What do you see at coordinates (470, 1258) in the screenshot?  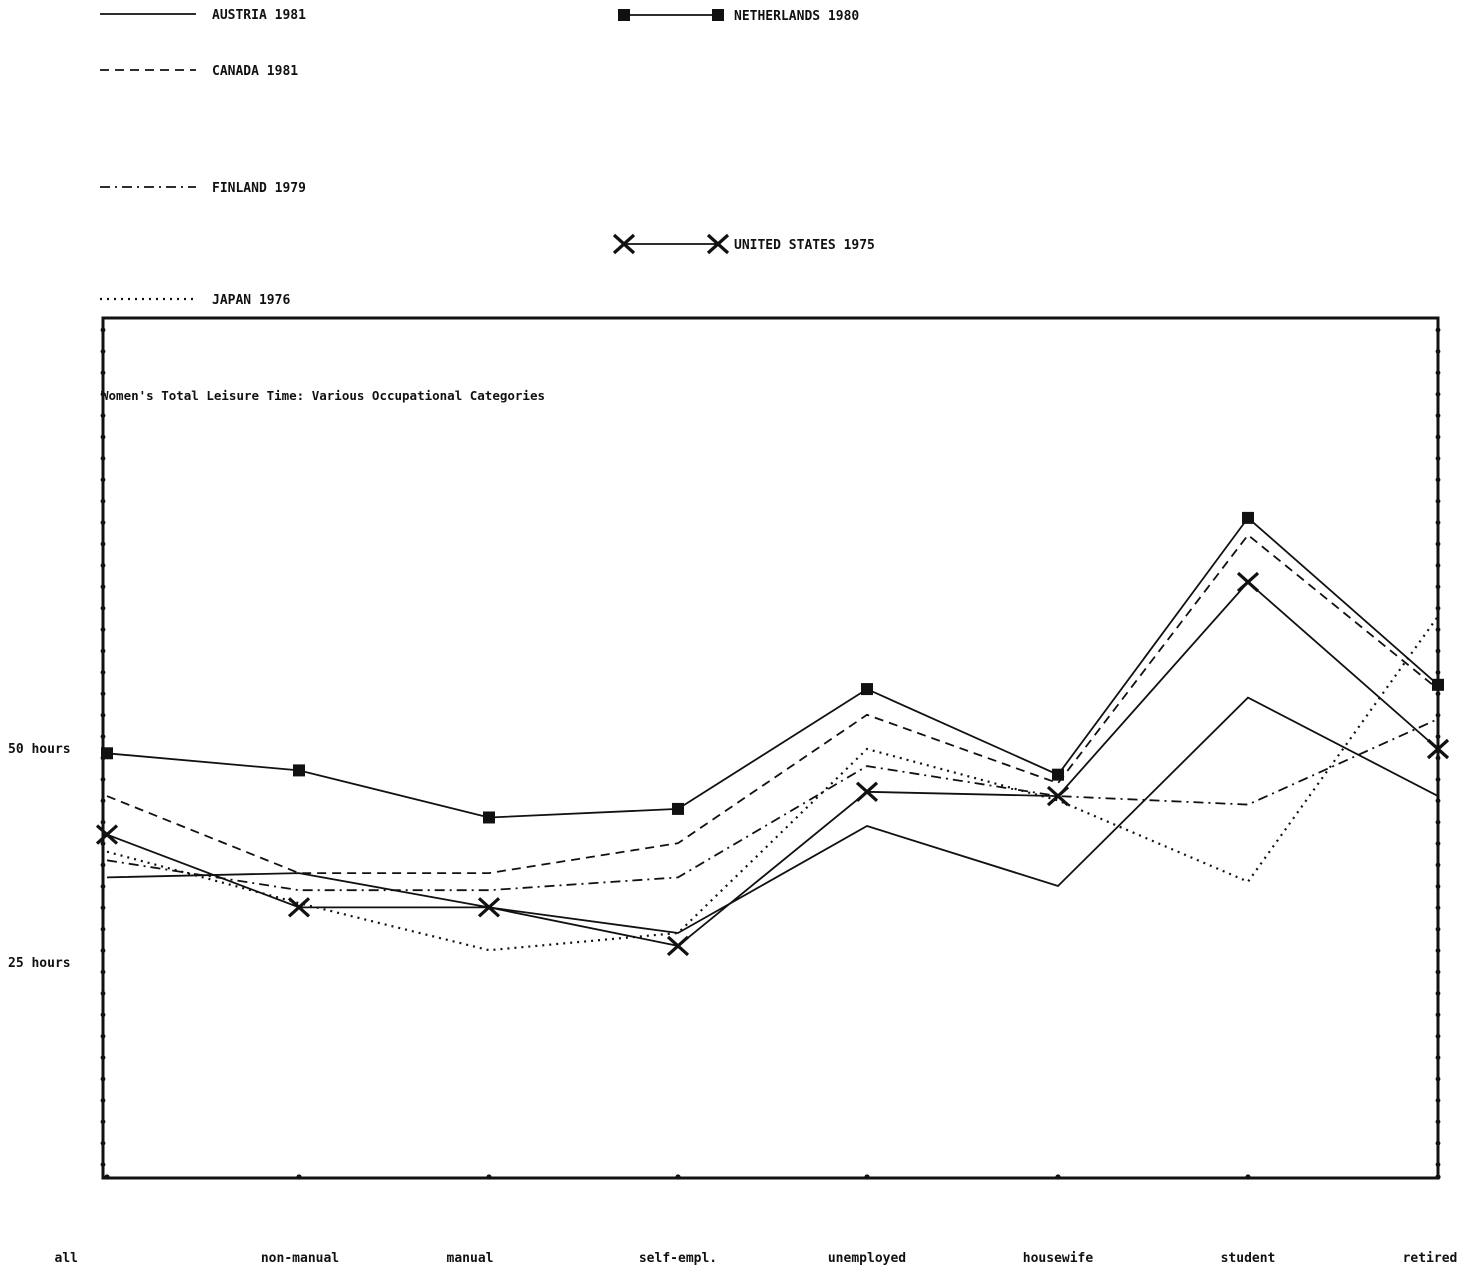 I see `x-tick-label: manual` at bounding box center [470, 1258].